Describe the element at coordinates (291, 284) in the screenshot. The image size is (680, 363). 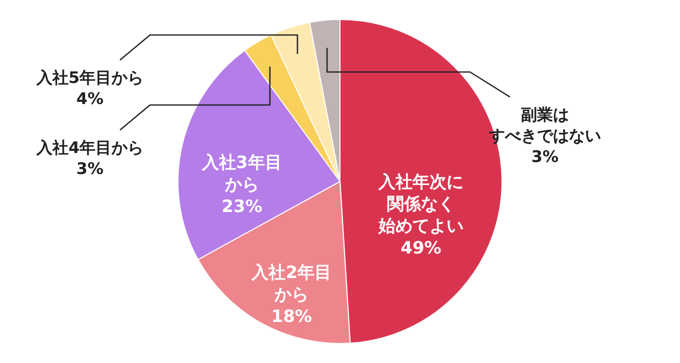
I see `slice-label: 入社2年目から` at that location.